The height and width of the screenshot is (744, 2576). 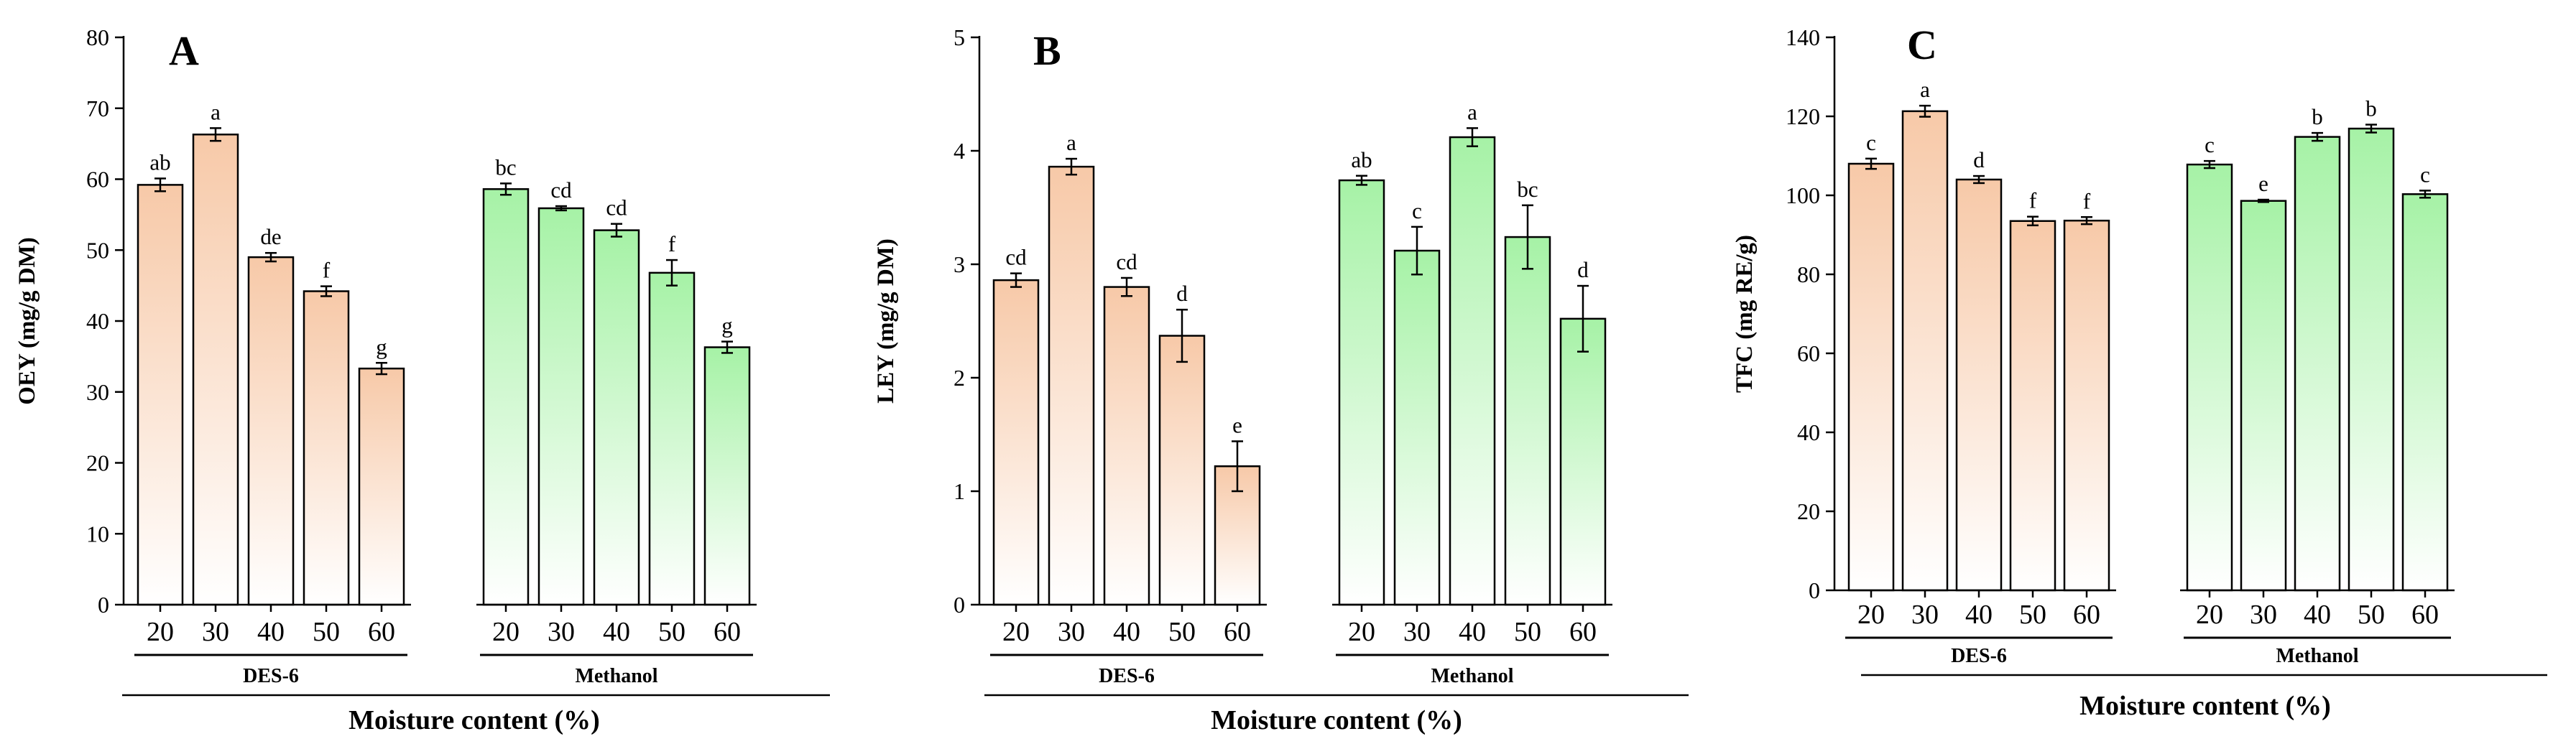 I want to click on panel-letter: B, so click(x=1047, y=51).